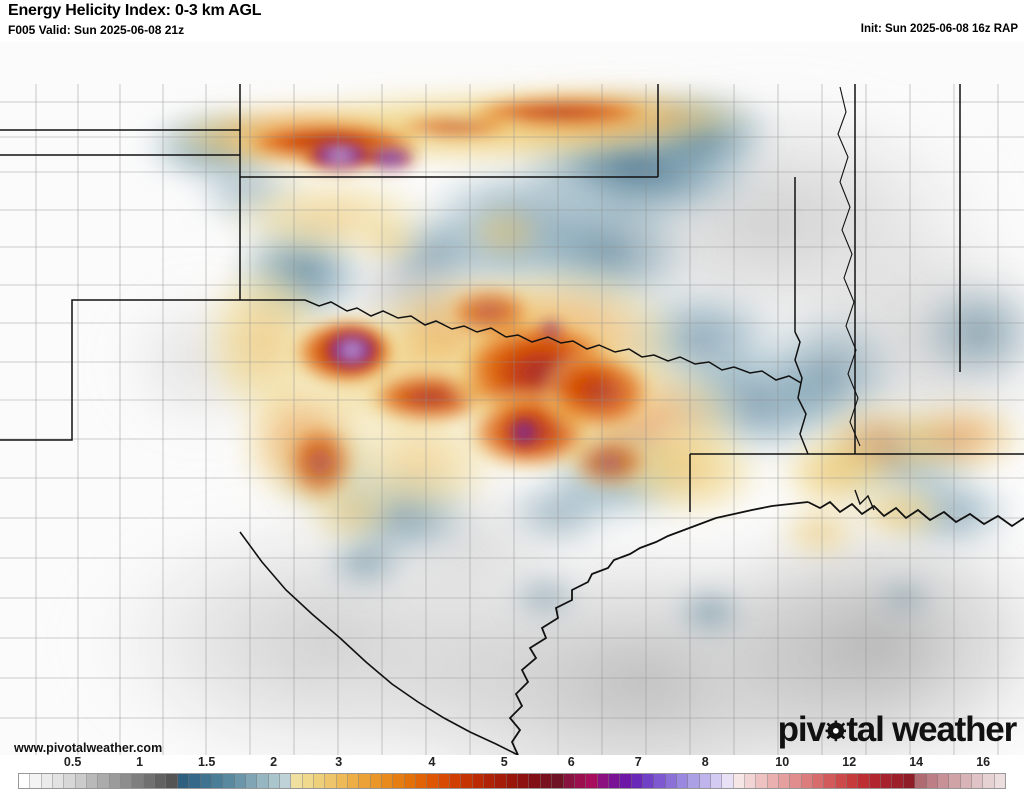 This screenshot has height=791, width=1024. I want to click on colorbar, so click(512, 781).